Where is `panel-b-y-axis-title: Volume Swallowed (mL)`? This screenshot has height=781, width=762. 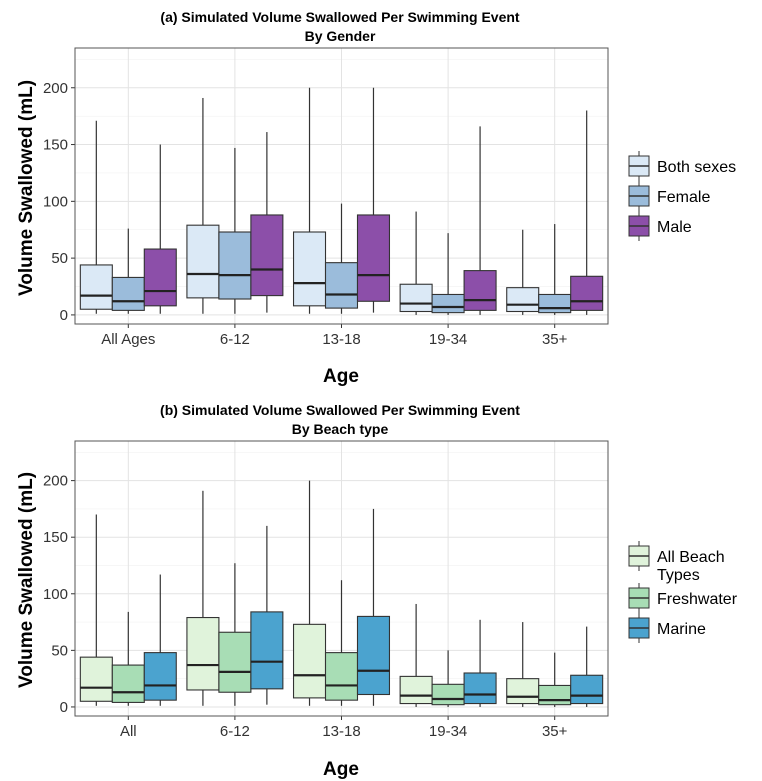 panel-b-y-axis-title: Volume Swallowed (mL) is located at coordinates (26, 580).